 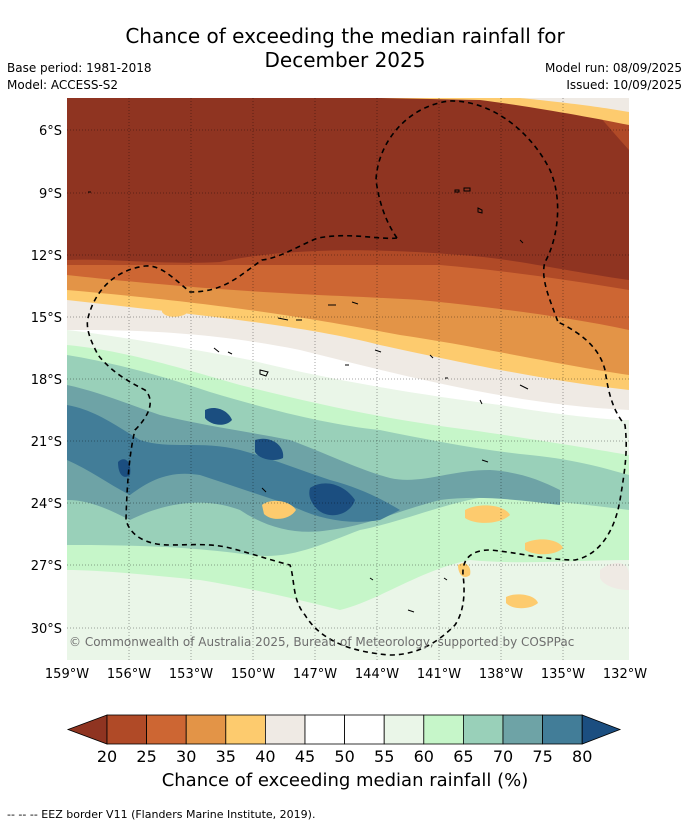 What do you see at coordinates (564, 105) in the screenshot?
I see `band-45-north` at bounding box center [564, 105].